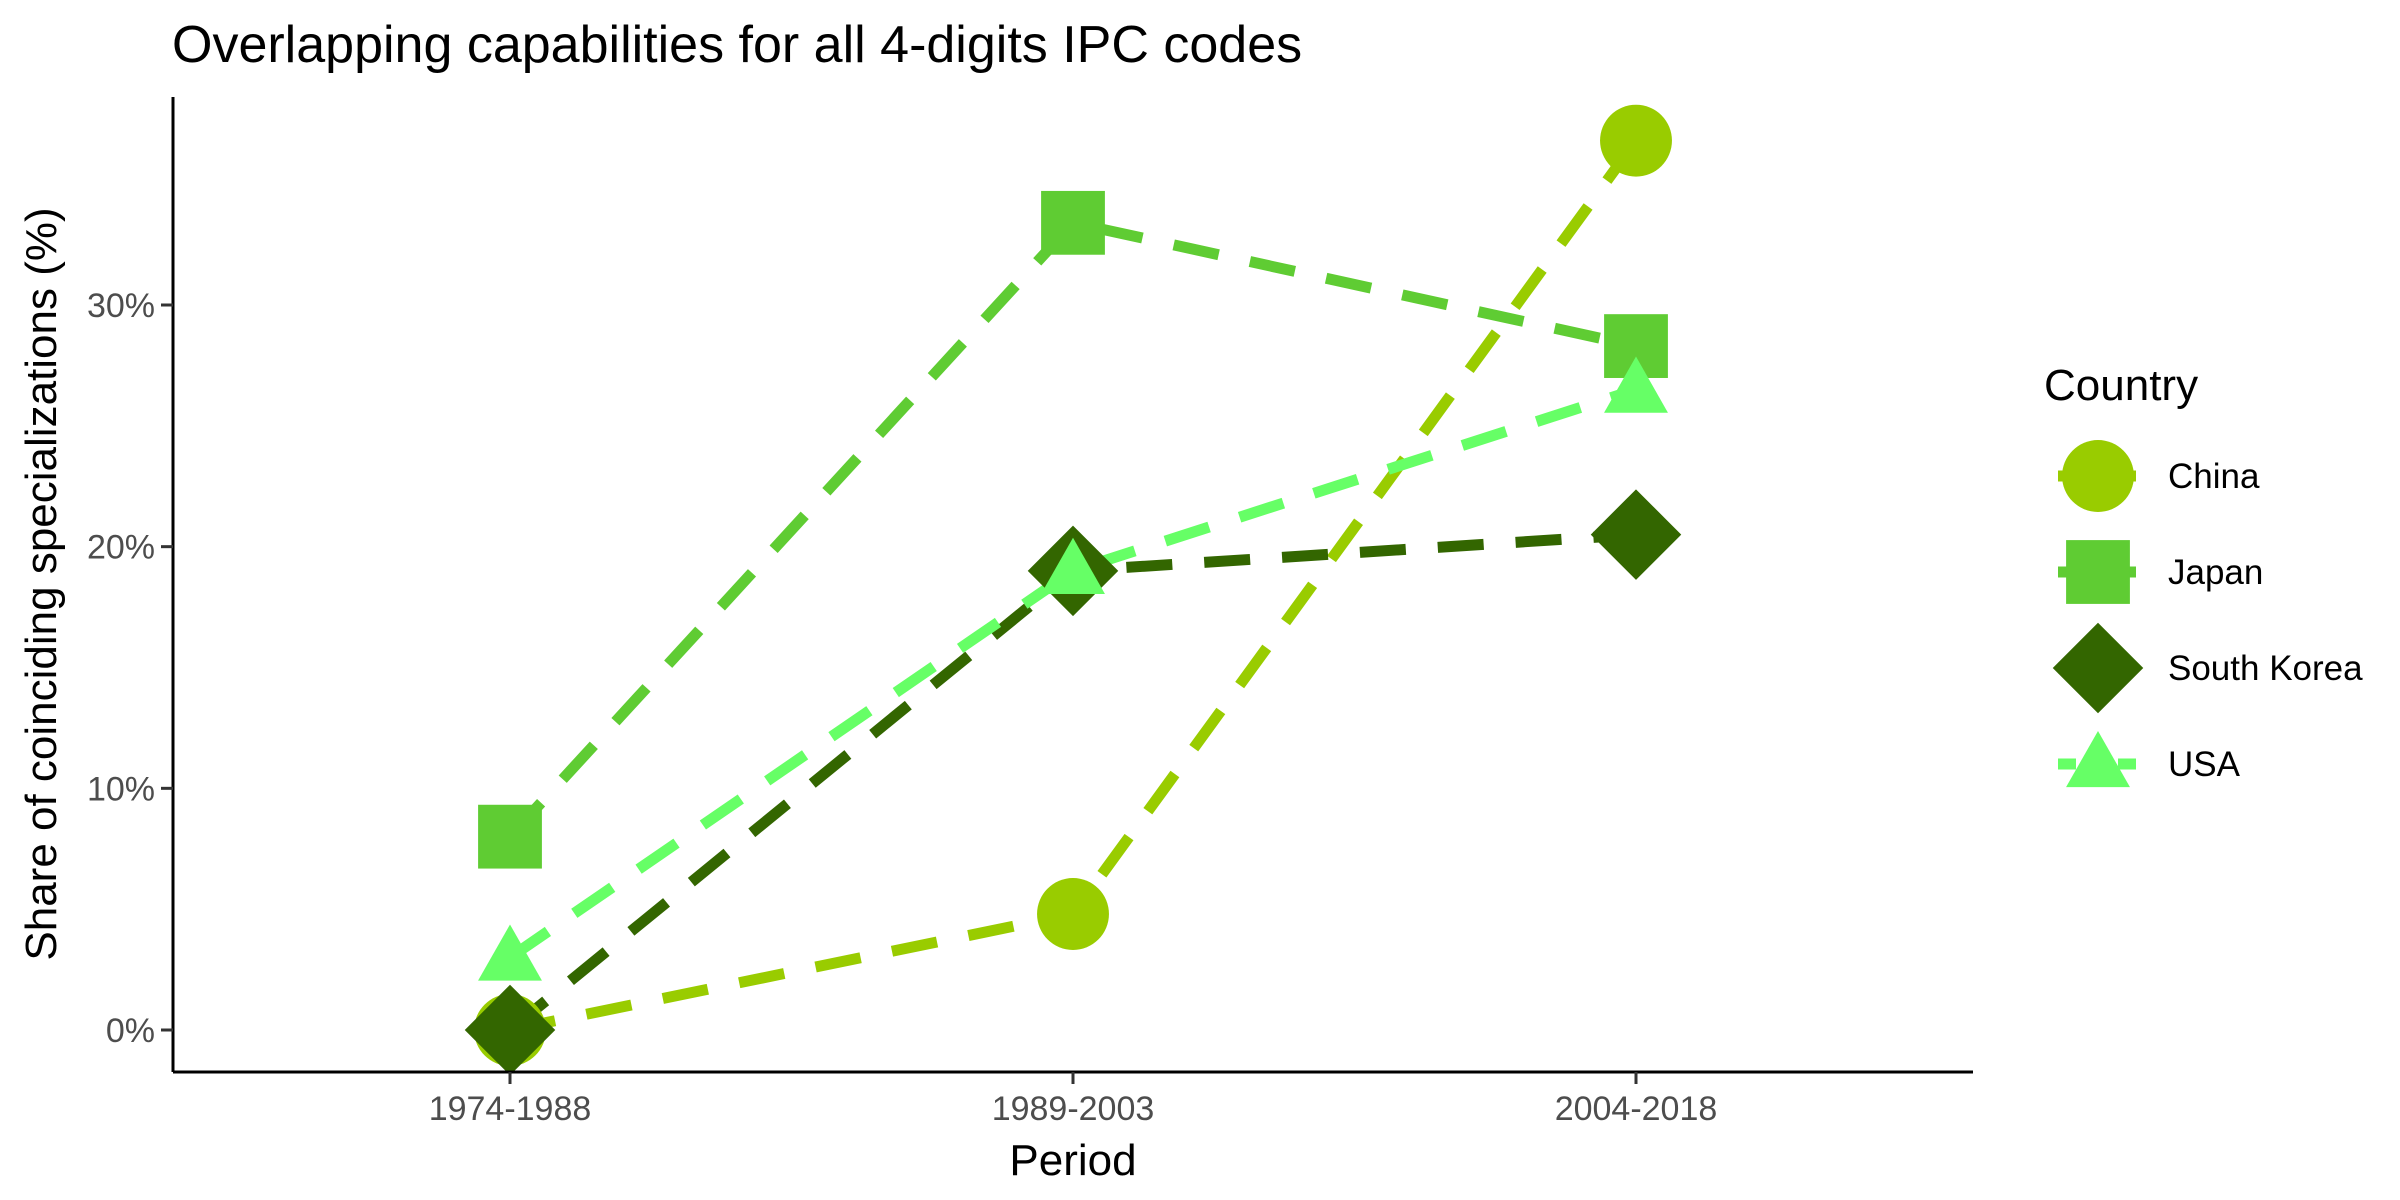 This screenshot has height=1200, width=2400. I want to click on legend-item-south-korea: South Korea, so click(2207, 668).